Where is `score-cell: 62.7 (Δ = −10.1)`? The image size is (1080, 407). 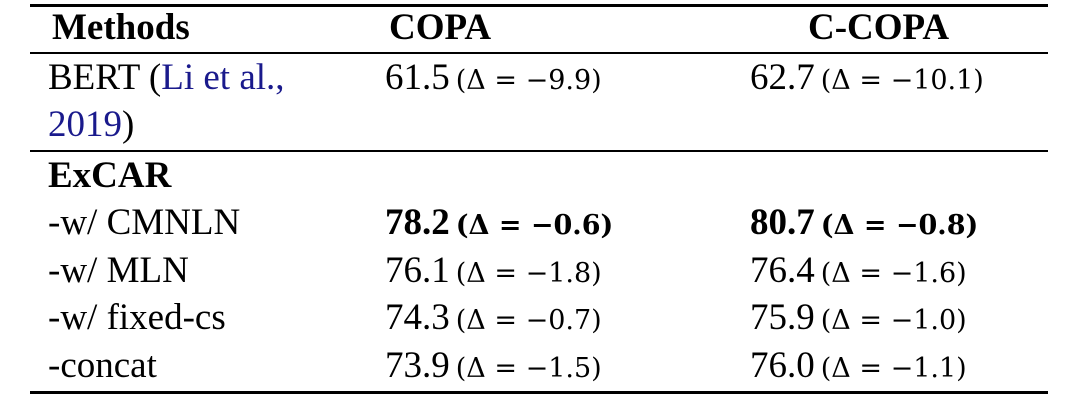
score-cell: 62.7 (Δ = −10.1) is located at coordinates (867, 79).